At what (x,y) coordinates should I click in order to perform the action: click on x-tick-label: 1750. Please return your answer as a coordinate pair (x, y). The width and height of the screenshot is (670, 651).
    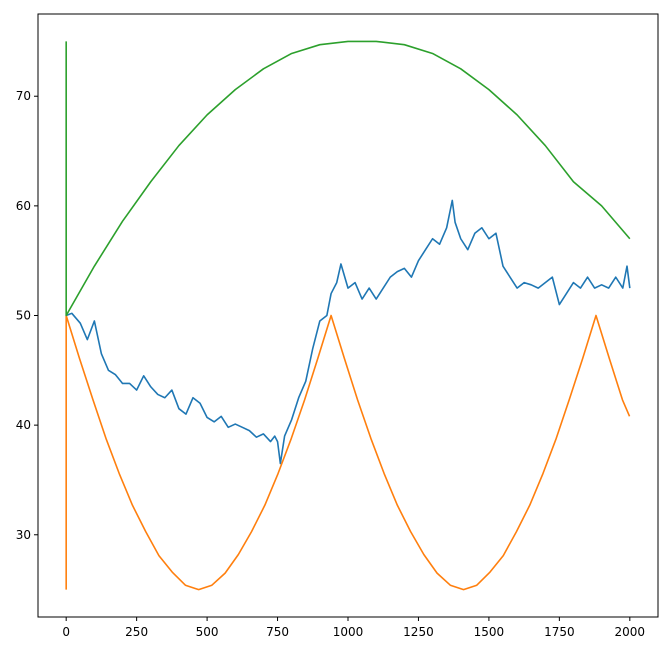
    Looking at the image, I should click on (559, 632).